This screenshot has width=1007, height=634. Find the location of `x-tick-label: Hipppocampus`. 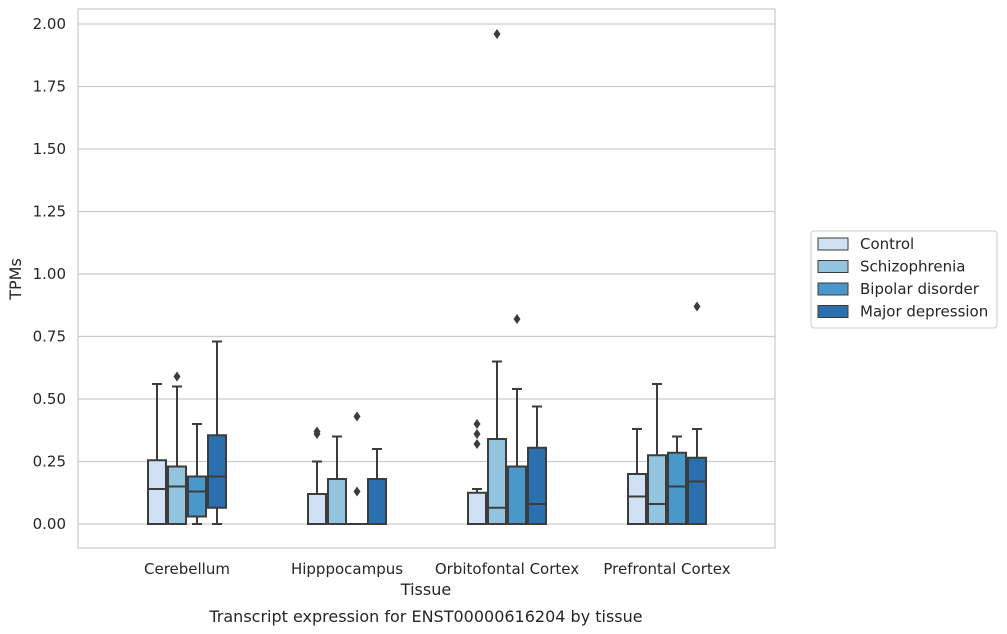

x-tick-label: Hipppocampus is located at coordinates (347, 569).